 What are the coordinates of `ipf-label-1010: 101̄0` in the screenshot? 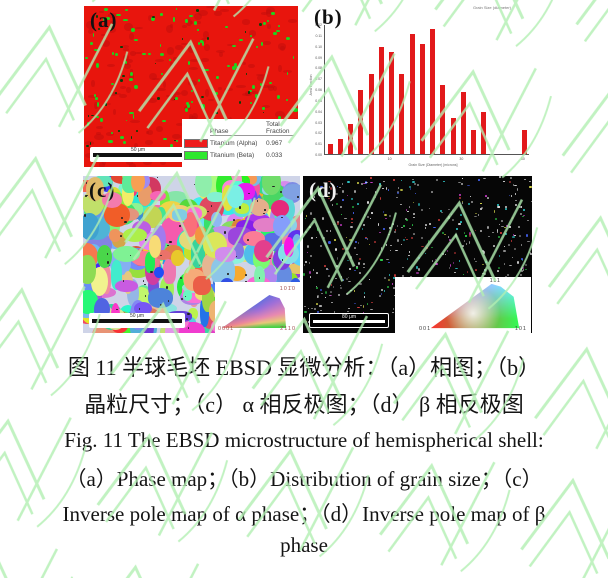 It's located at (287, 289).